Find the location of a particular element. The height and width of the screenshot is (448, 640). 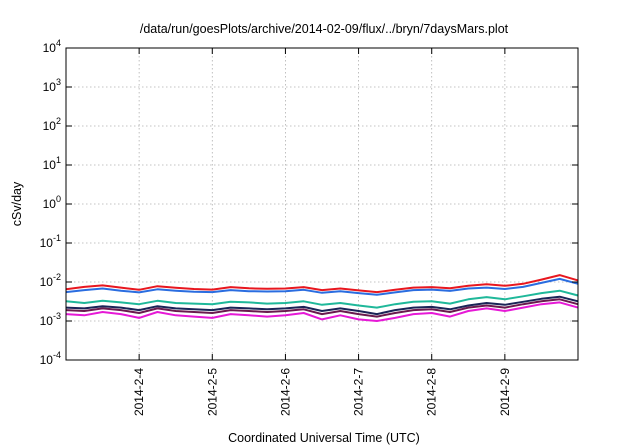

x-tick-label: 2014-2-9 is located at coordinates (505, 392).